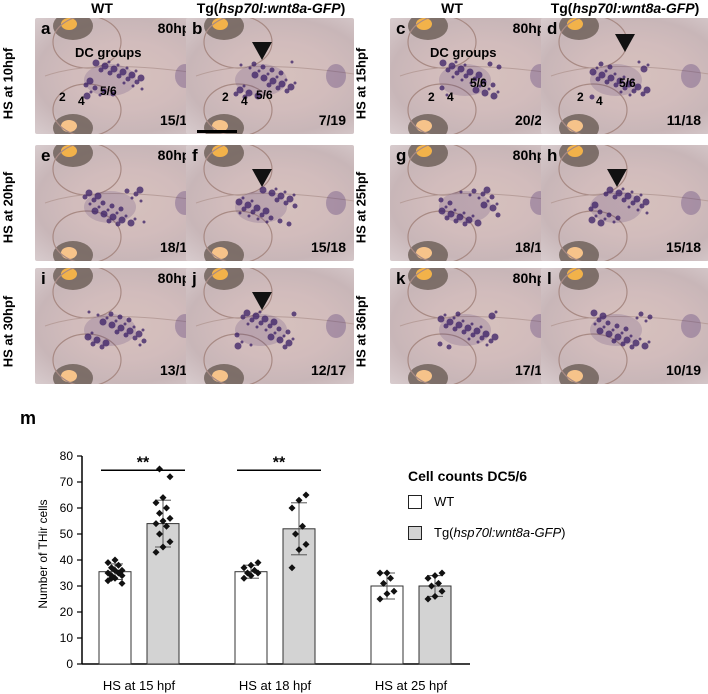 The width and height of the screenshot is (708, 694). Describe the element at coordinates (401, 28) in the screenshot. I see `panel-letter: c` at that location.